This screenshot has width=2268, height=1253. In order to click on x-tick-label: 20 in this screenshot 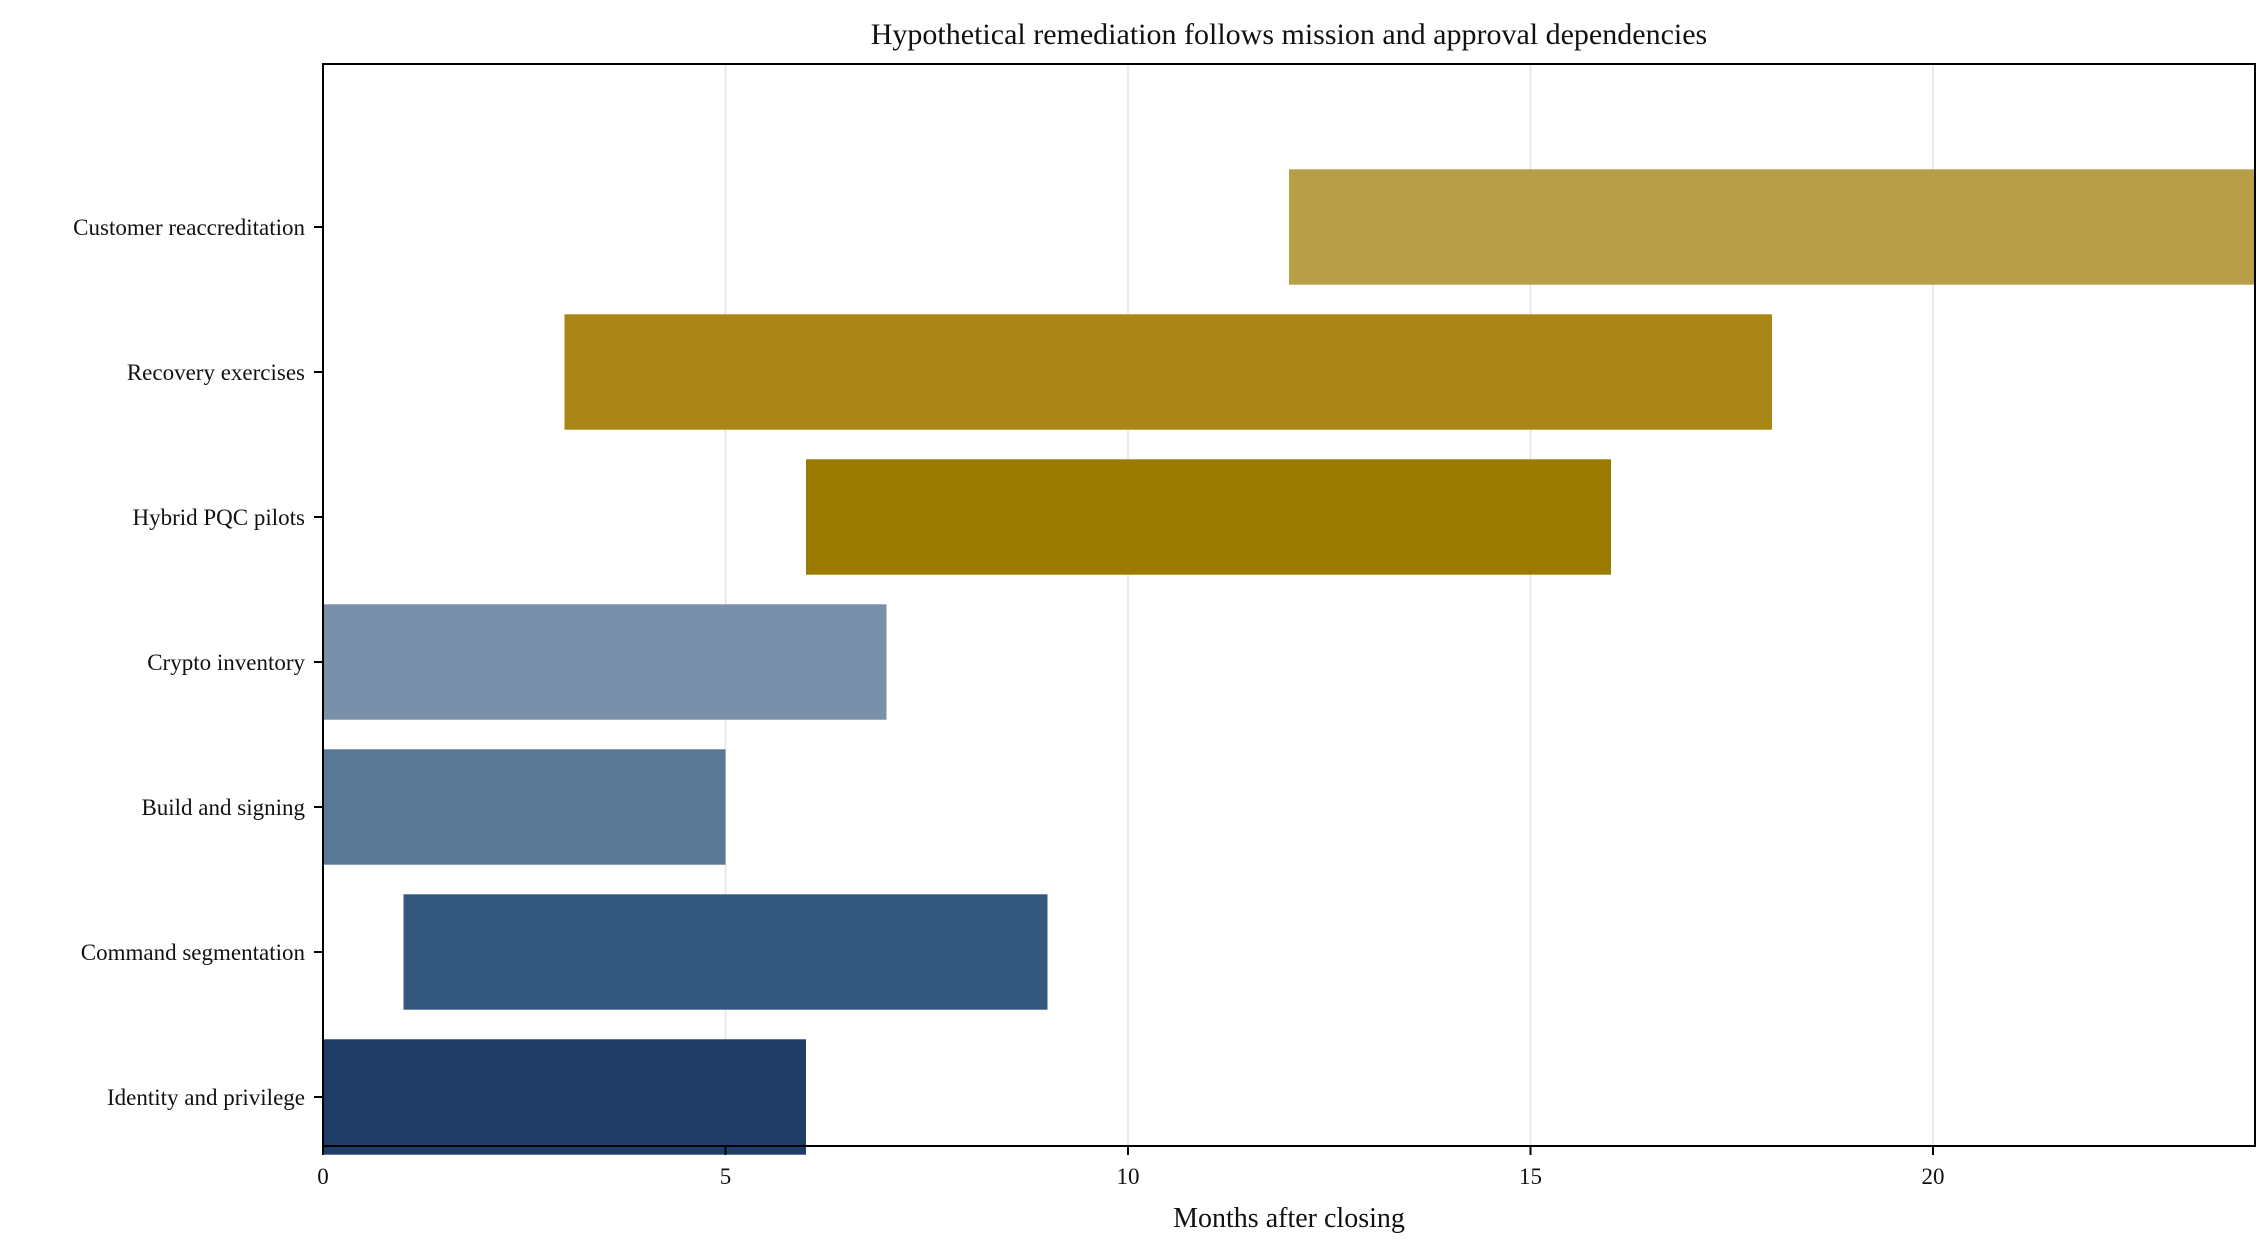, I will do `click(1933, 1176)`.